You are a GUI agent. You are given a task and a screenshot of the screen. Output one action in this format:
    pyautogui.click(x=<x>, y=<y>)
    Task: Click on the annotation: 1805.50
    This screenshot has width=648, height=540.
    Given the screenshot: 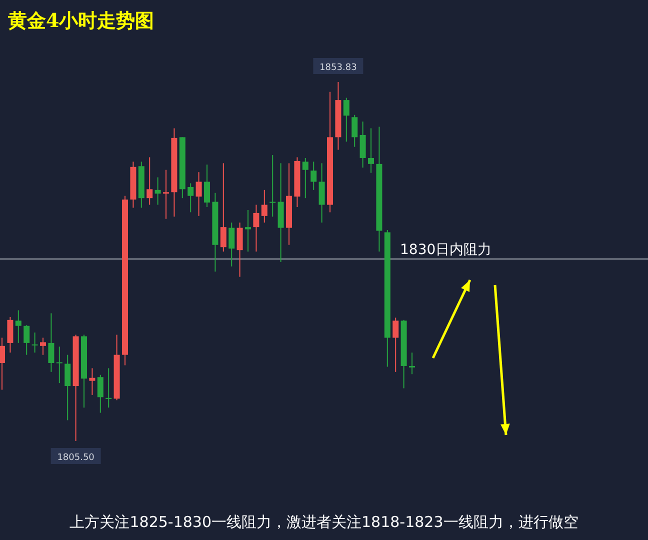 What is the action you would take?
    pyautogui.click(x=76, y=458)
    